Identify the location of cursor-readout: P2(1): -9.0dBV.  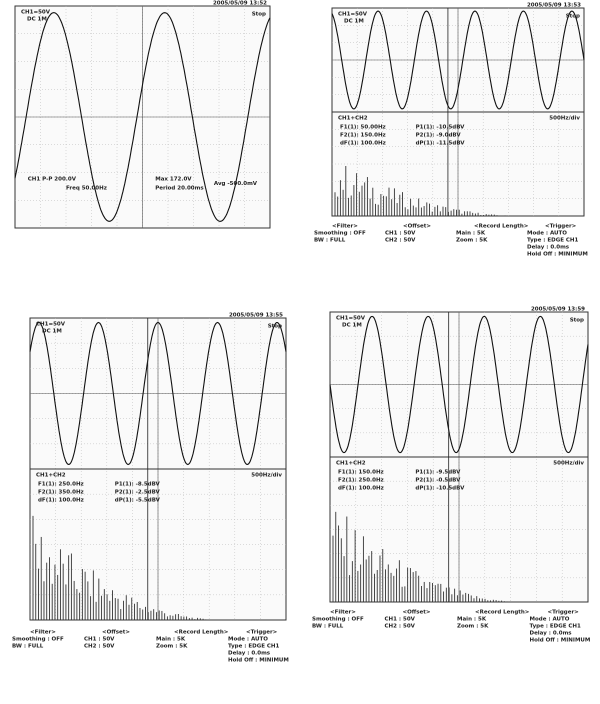
(439, 136).